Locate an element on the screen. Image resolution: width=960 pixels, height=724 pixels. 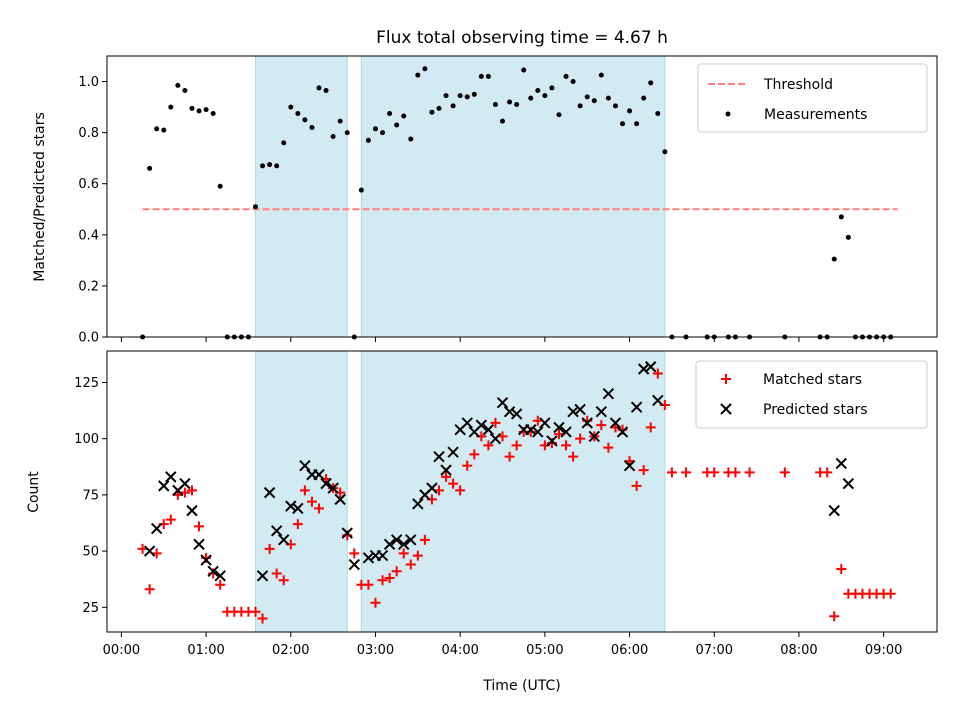
bottom-y-tick-label: 125 is located at coordinates (86, 383).